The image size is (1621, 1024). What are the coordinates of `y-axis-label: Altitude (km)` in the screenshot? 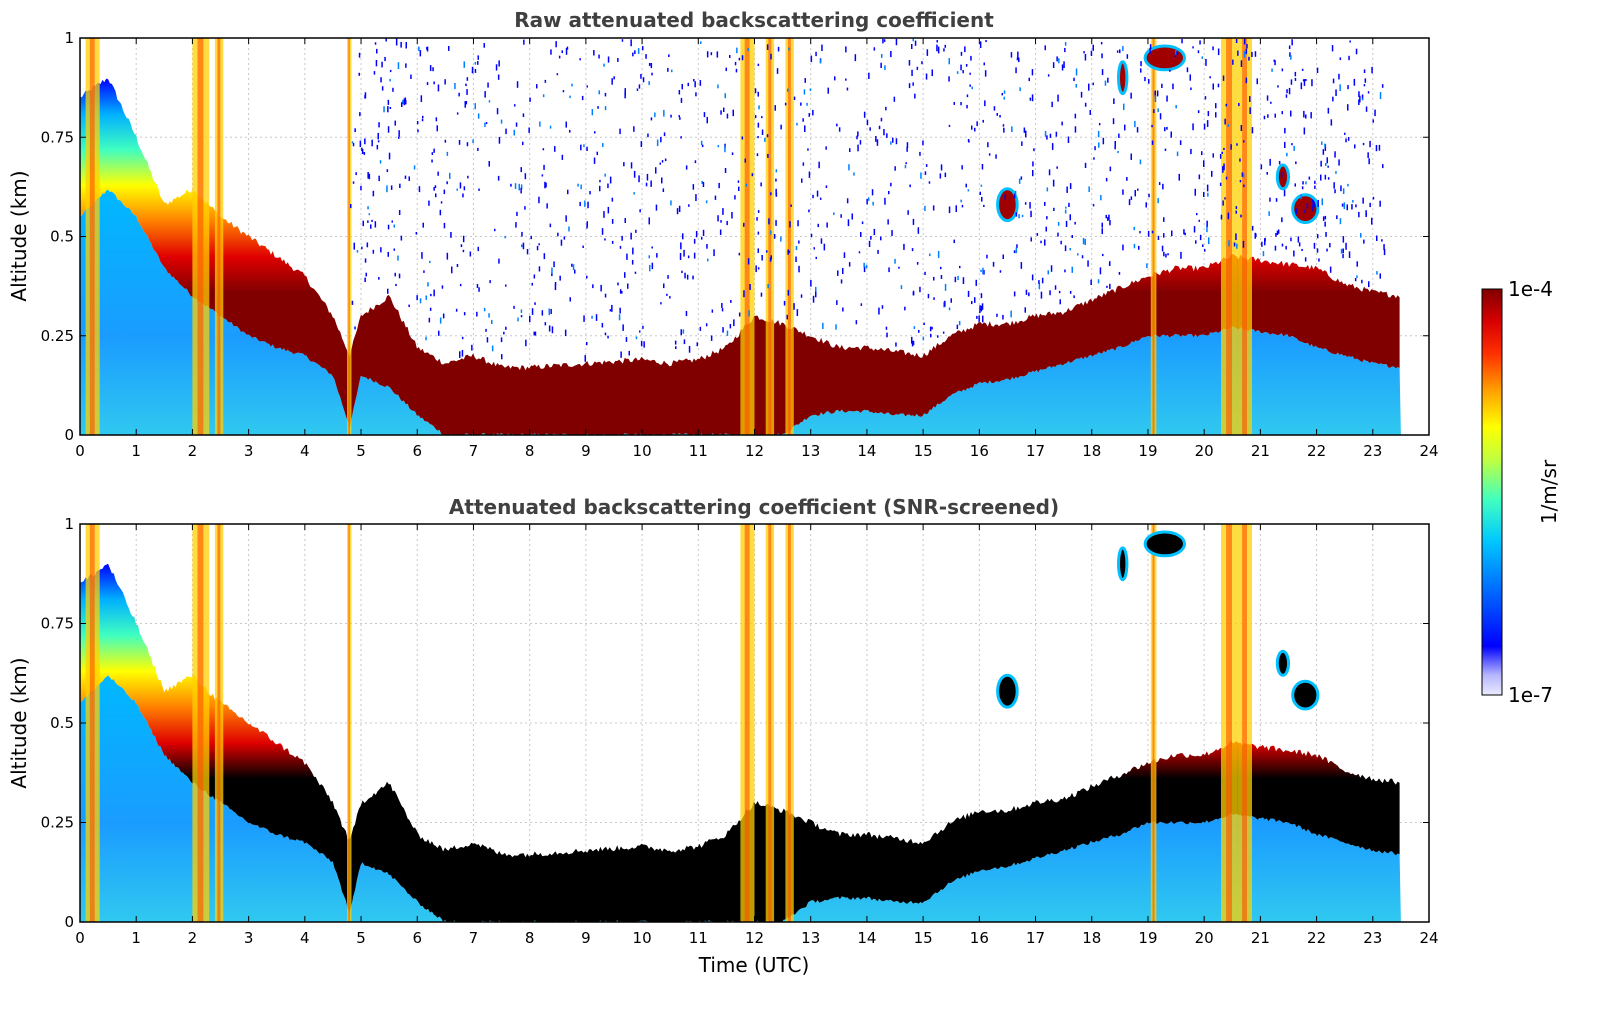 It's located at (19, 235).